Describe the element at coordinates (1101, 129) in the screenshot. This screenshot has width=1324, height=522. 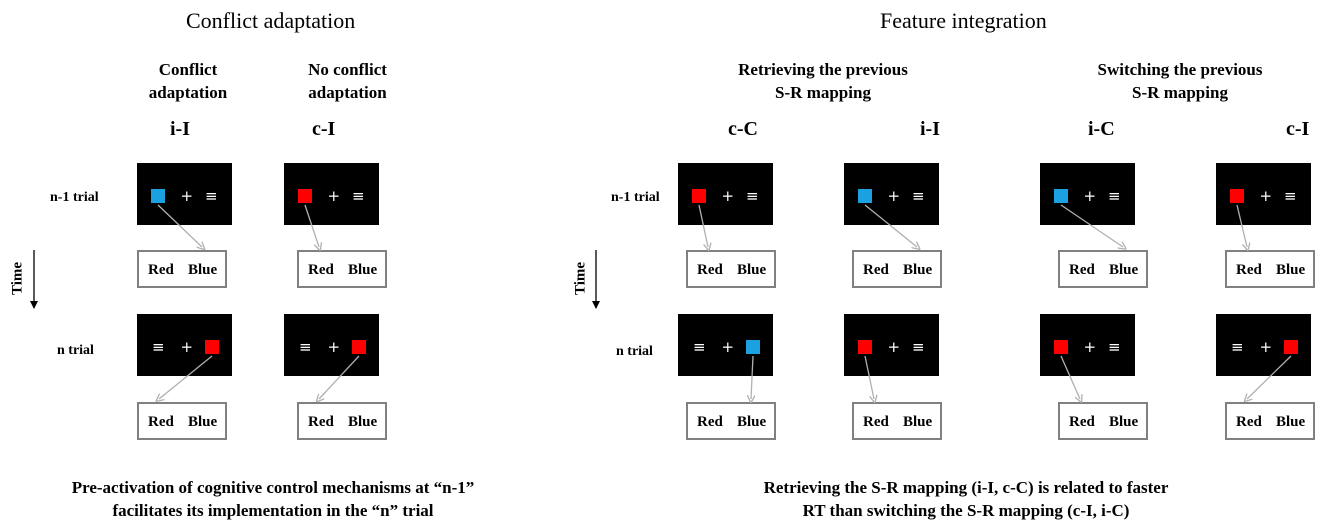
I see `code-label: i-C` at that location.